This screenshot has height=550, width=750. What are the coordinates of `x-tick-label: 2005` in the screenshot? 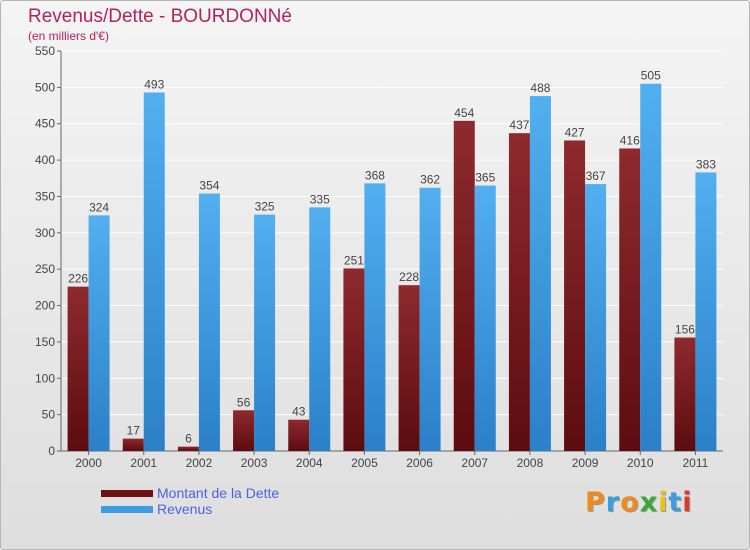 It's located at (364, 463).